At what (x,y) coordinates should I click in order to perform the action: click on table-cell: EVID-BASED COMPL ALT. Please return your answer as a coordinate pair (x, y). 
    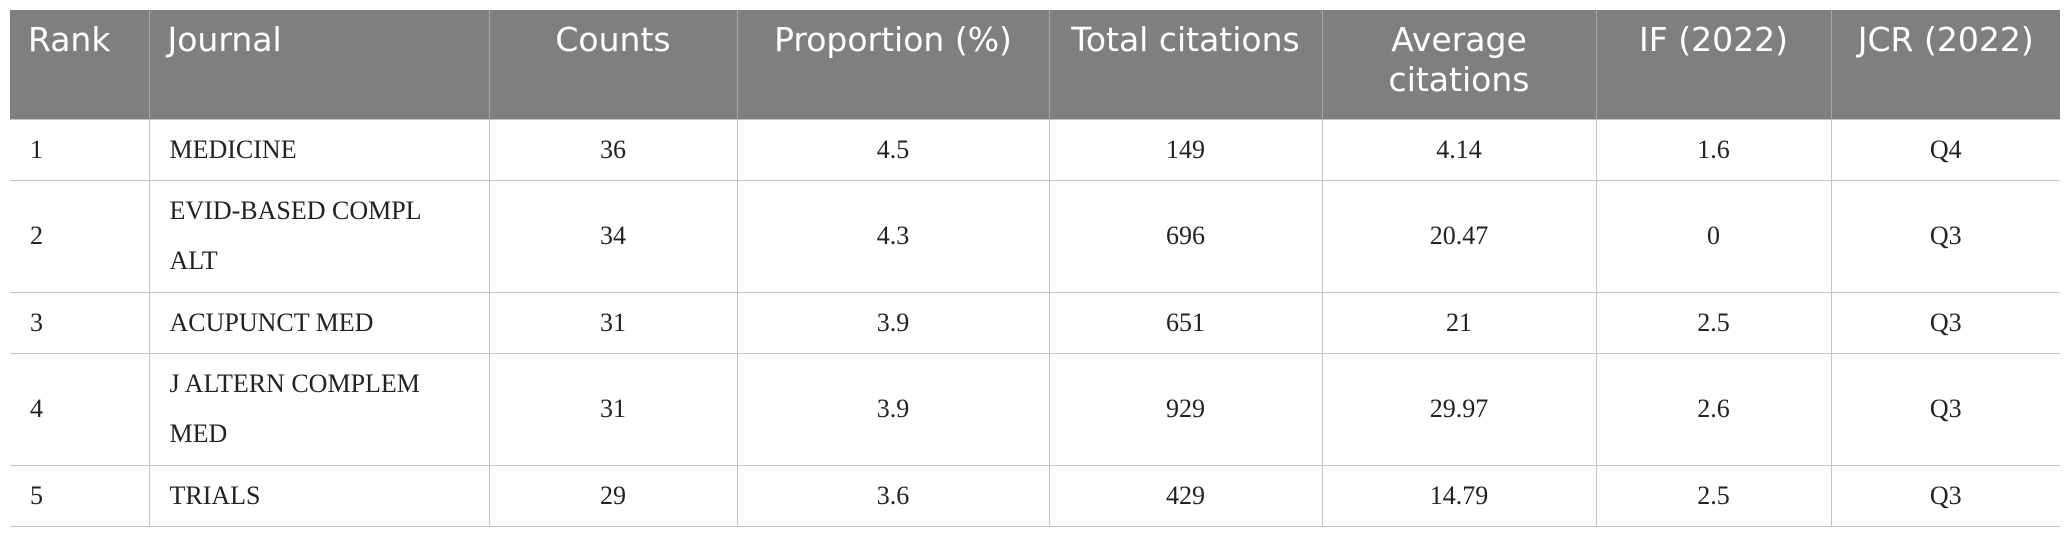
    Looking at the image, I should click on (319, 236).